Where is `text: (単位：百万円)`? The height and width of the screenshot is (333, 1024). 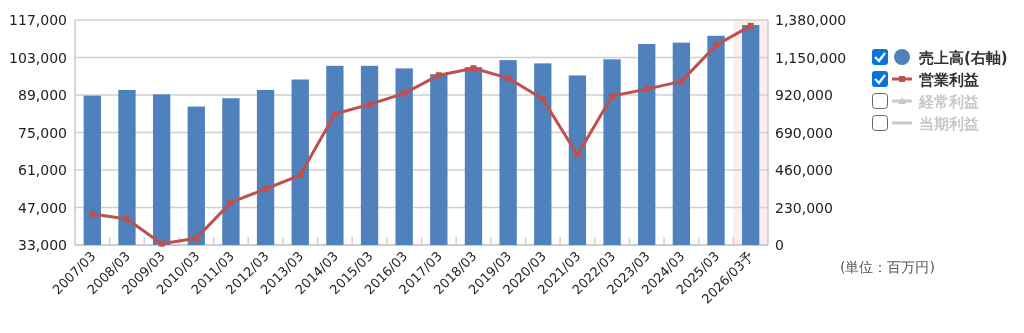
text: (単位：百万円) is located at coordinates (887, 267).